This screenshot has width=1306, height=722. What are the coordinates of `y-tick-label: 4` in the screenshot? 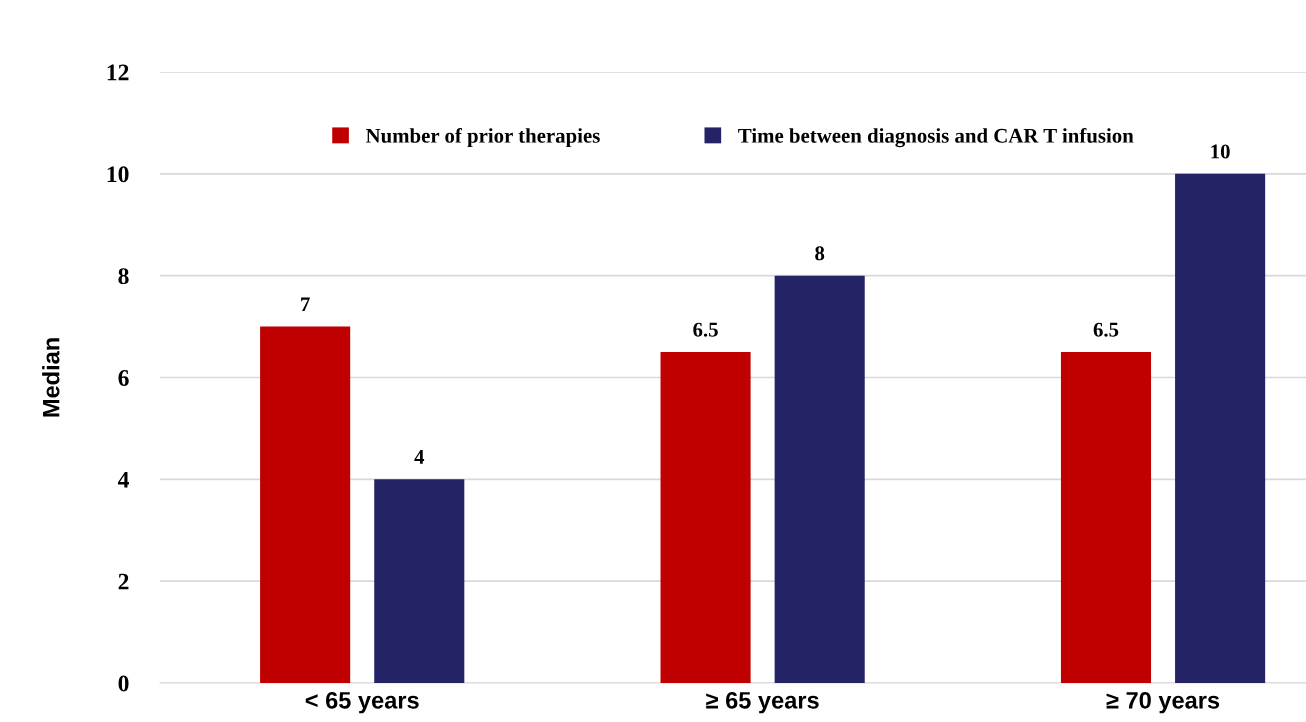 It's located at (123, 479).